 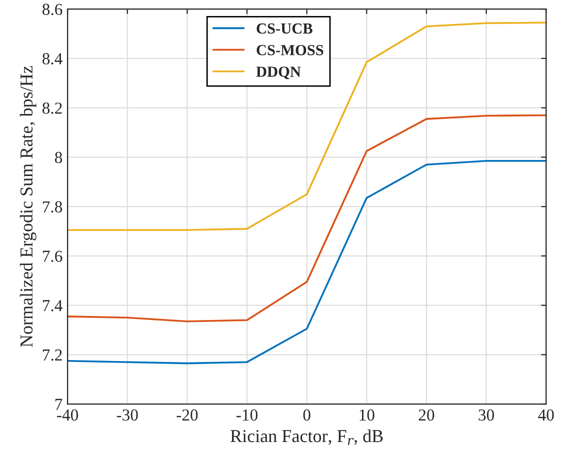 What do you see at coordinates (28, 207) in the screenshot?
I see `y-axis-title: Normalized Ergodic Sum Rate, bps/Hz` at bounding box center [28, 207].